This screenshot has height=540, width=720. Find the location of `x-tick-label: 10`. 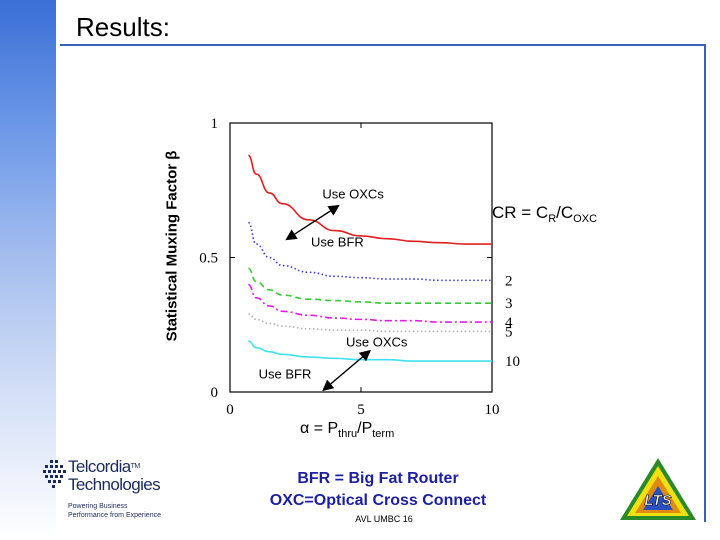

x-tick-label: 10 is located at coordinates (492, 410).